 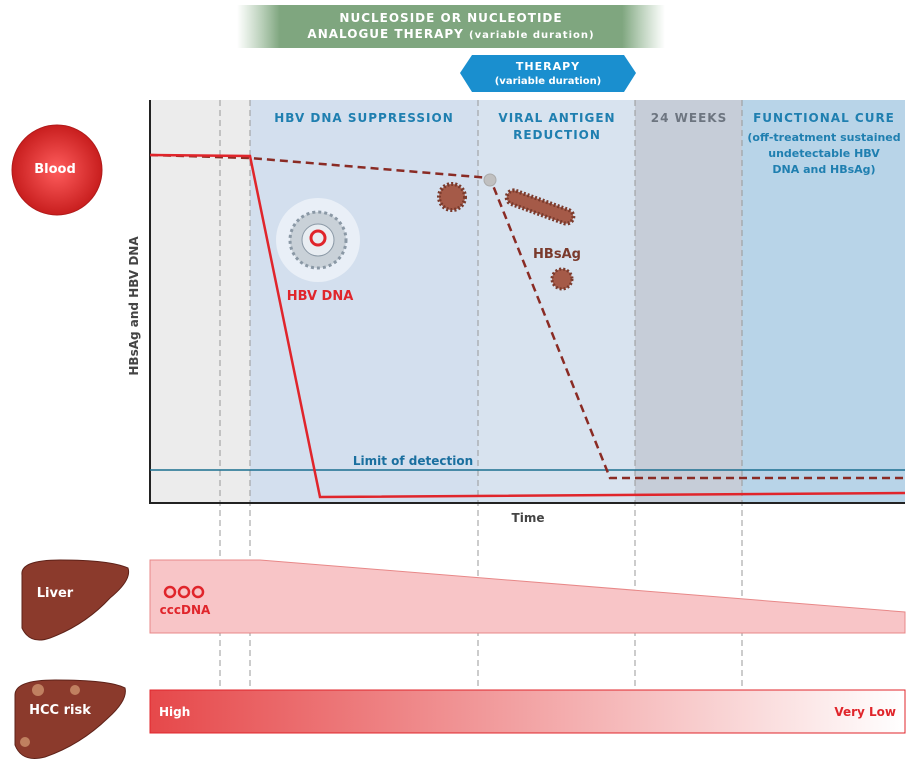 What do you see at coordinates (527, 711) in the screenshot?
I see `hcc-risk-bar` at bounding box center [527, 711].